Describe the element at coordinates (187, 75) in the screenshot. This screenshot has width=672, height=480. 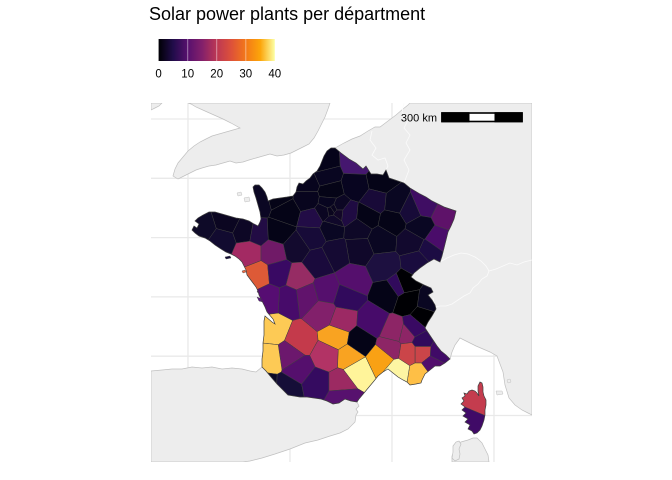
I see `svg-text: 10` at that location.